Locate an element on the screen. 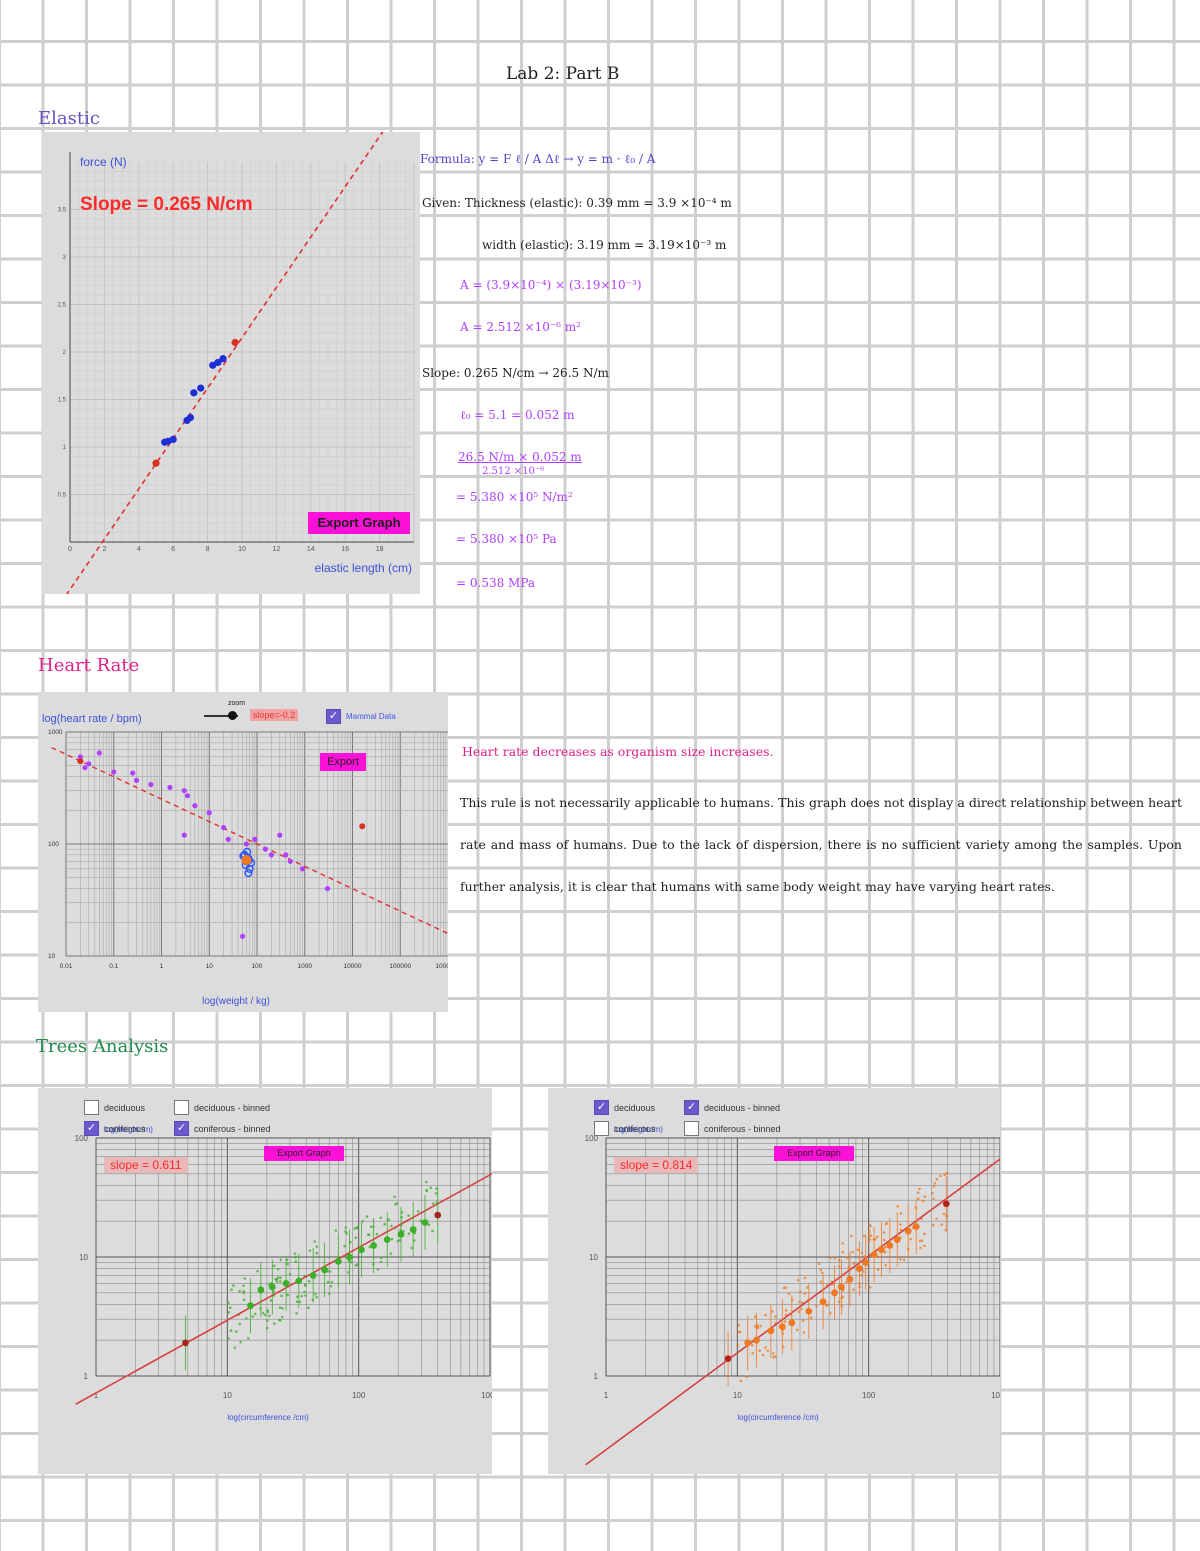 Image resolution: width=1200 pixels, height=1551 pixels. x-tick-label: 6 is located at coordinates (173, 549).